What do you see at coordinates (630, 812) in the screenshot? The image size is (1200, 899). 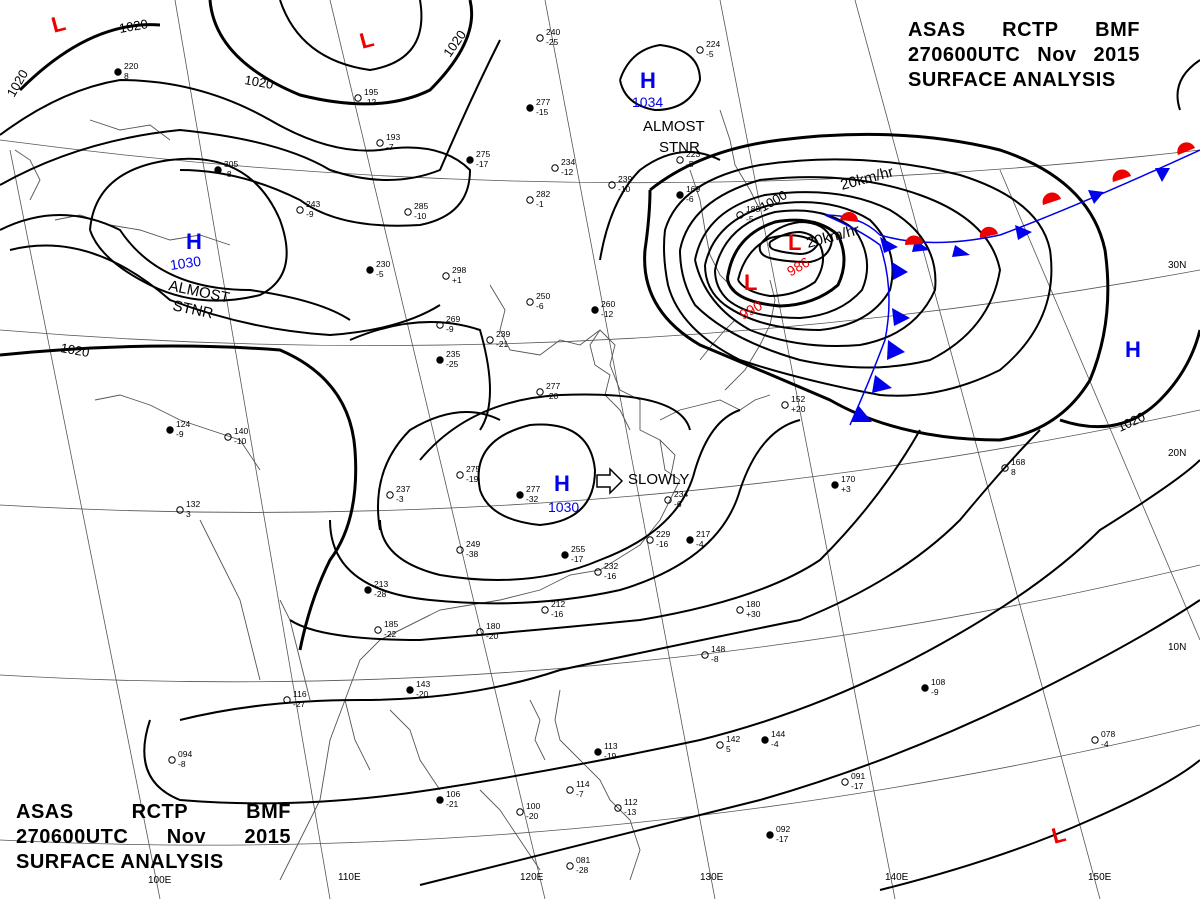 I see `station-tendency: -13` at bounding box center [630, 812].